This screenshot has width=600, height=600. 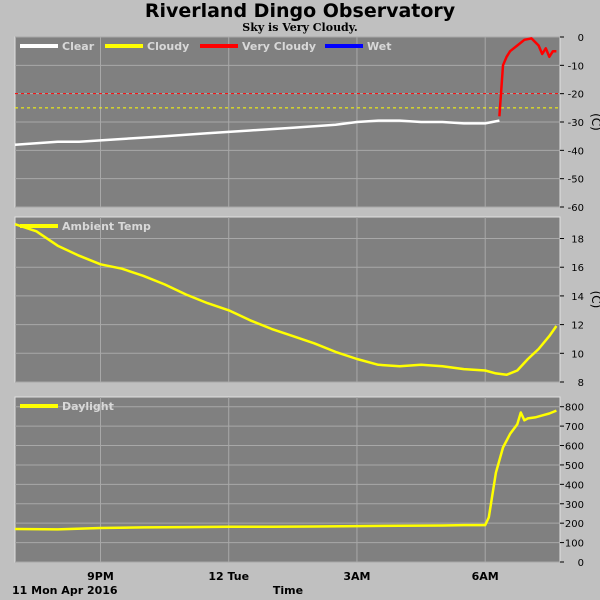 I want to click on legend-label: Cloudy, so click(x=168, y=46).